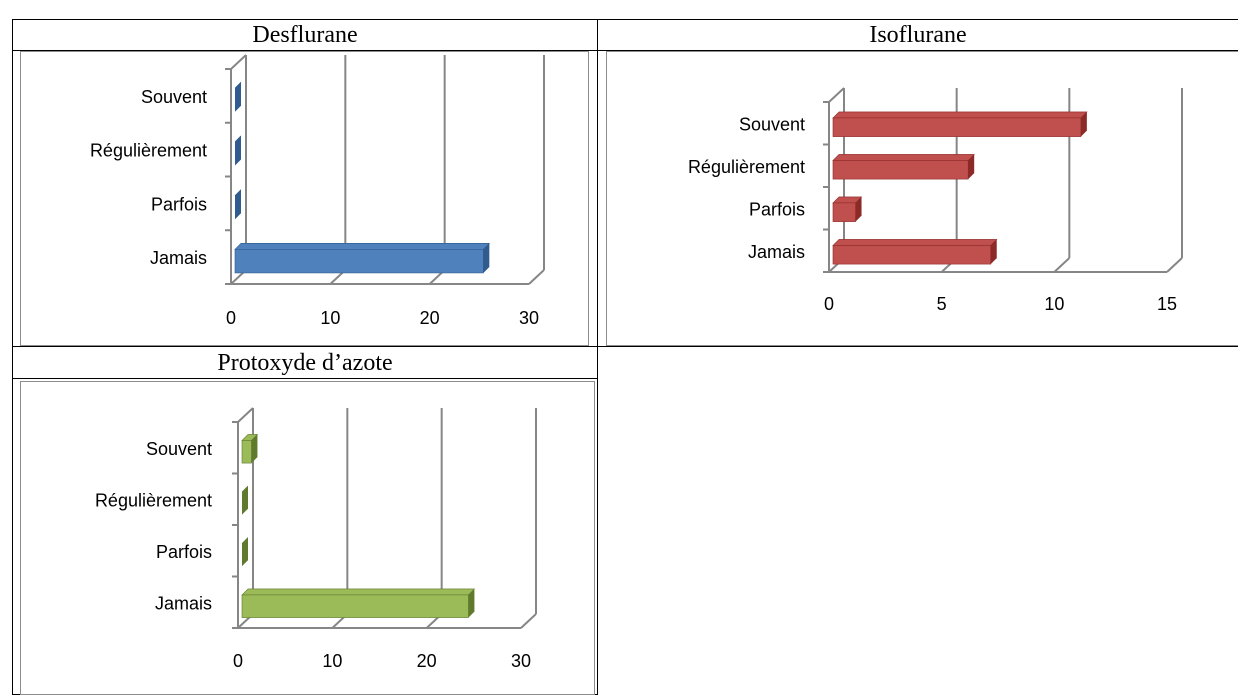 This screenshot has height=699, width=1238. I want to click on chart-title-protoxyde: Protoxyde d’azote, so click(305, 363).